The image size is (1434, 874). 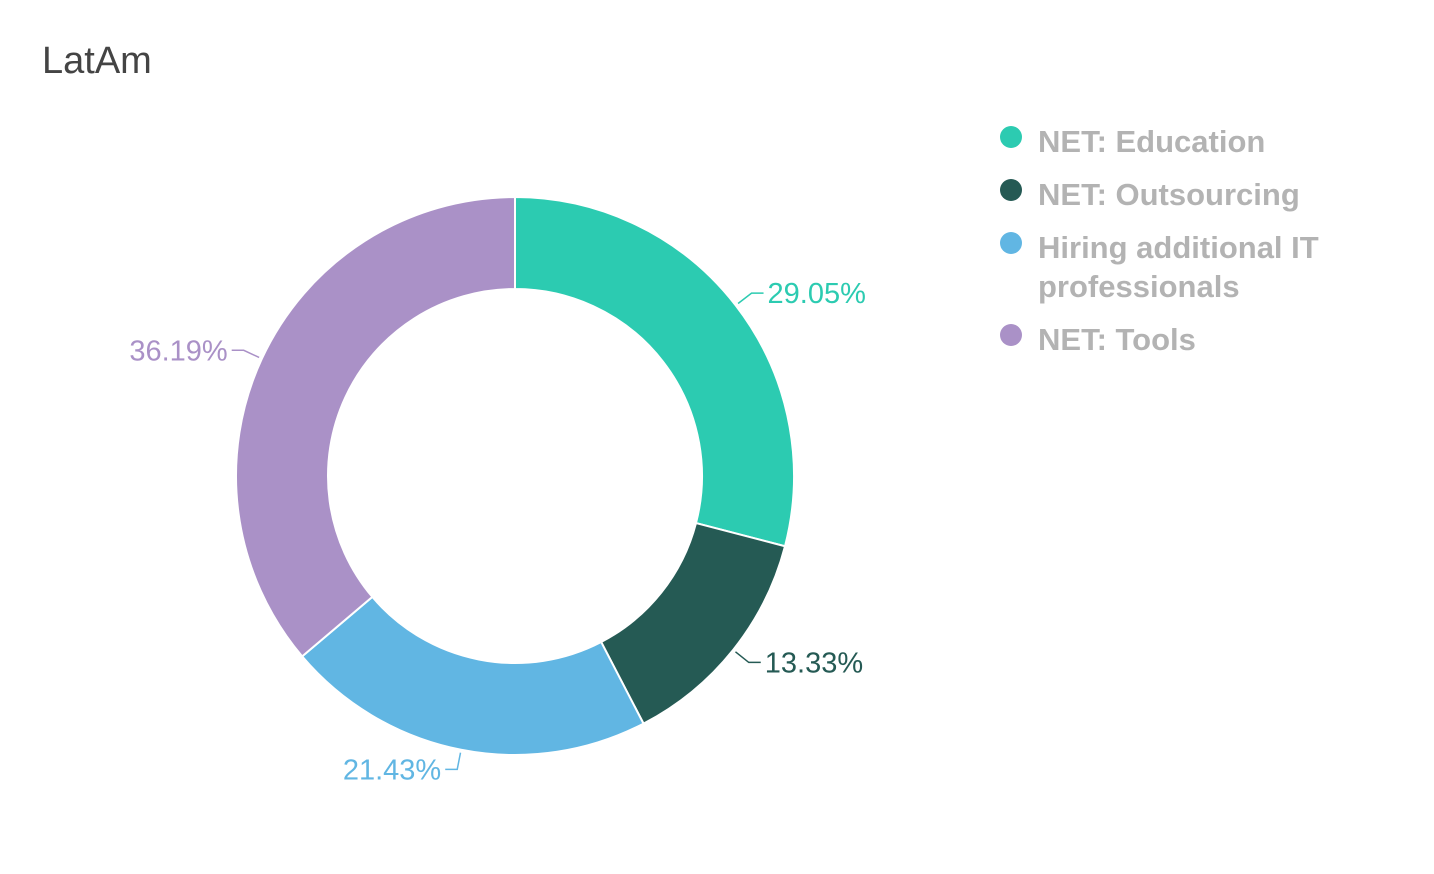 I want to click on legend-label: NET: Outsourcing, so click(x=1169, y=194).